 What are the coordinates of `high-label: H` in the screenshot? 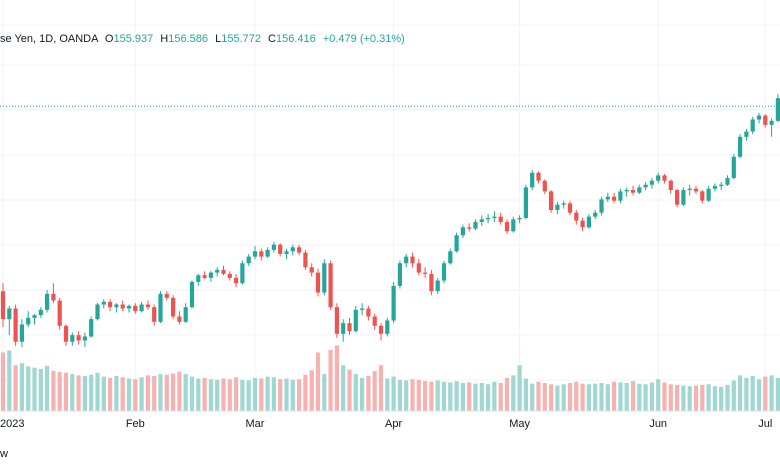 It's located at (164, 39).